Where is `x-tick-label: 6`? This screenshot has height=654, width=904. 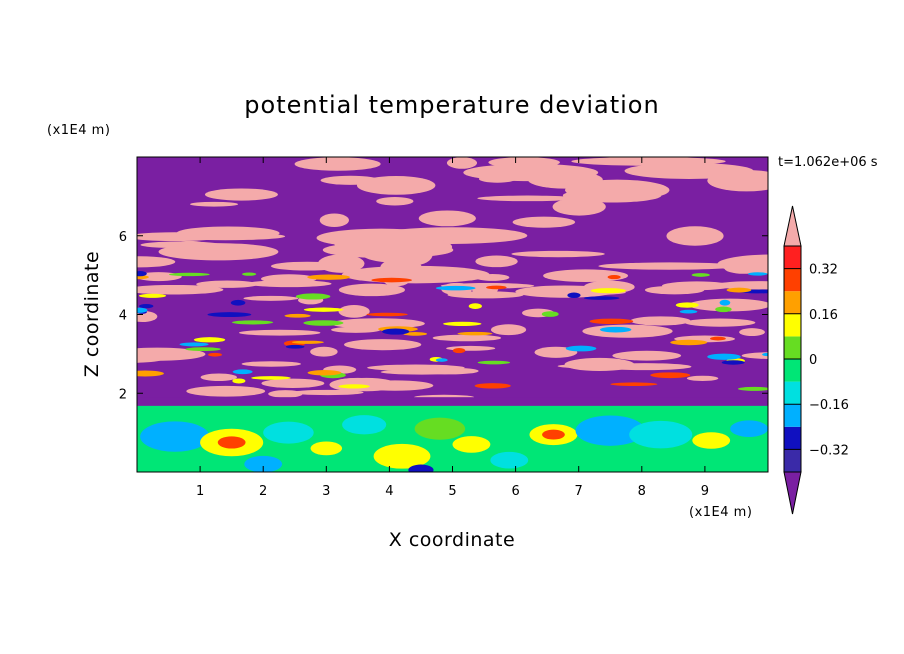
x-tick-label: 6 is located at coordinates (515, 491).